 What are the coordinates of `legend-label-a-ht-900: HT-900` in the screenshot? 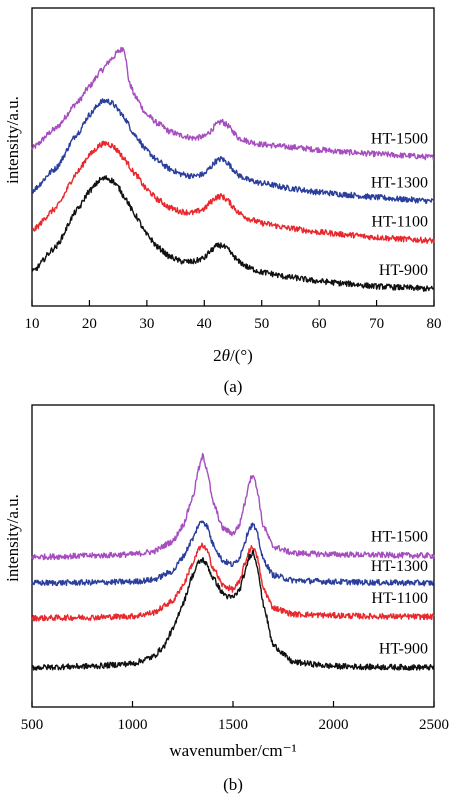 It's located at (403, 270).